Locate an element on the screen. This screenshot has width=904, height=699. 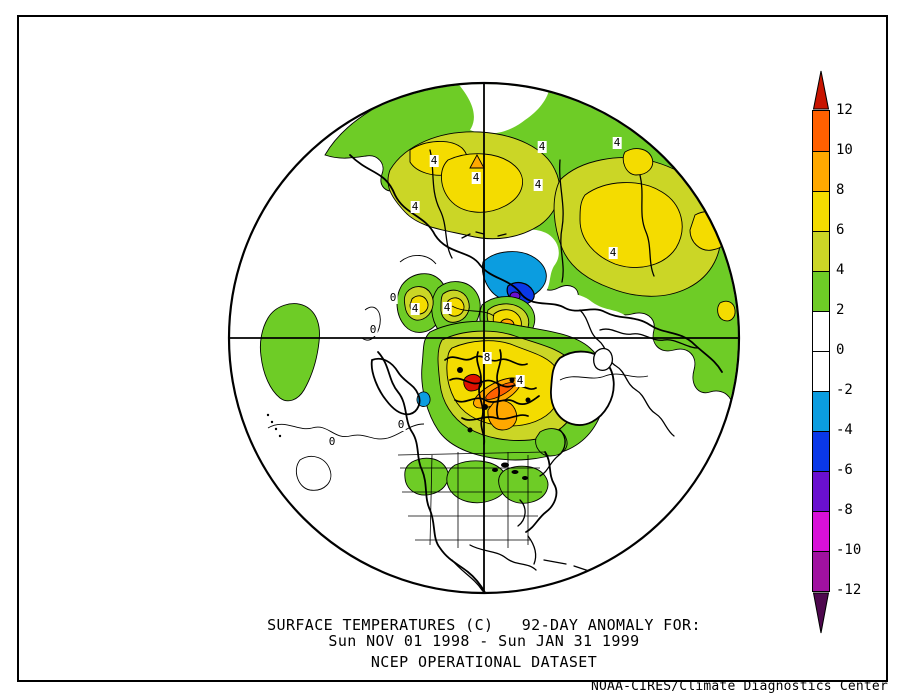
dataset-label: NCEP OPERATIONAL DATASET is located at coordinates (484, 662).